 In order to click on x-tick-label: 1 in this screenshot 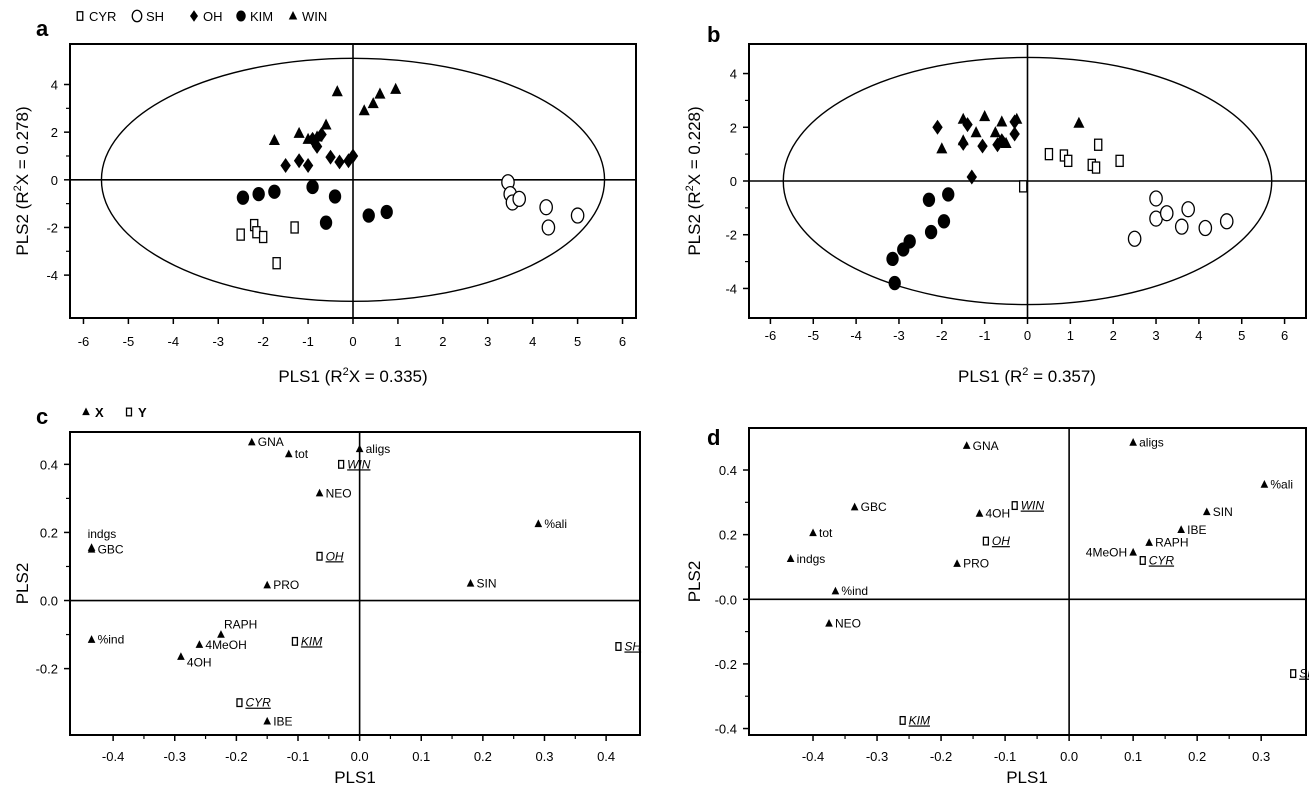, I will do `click(1070, 335)`.